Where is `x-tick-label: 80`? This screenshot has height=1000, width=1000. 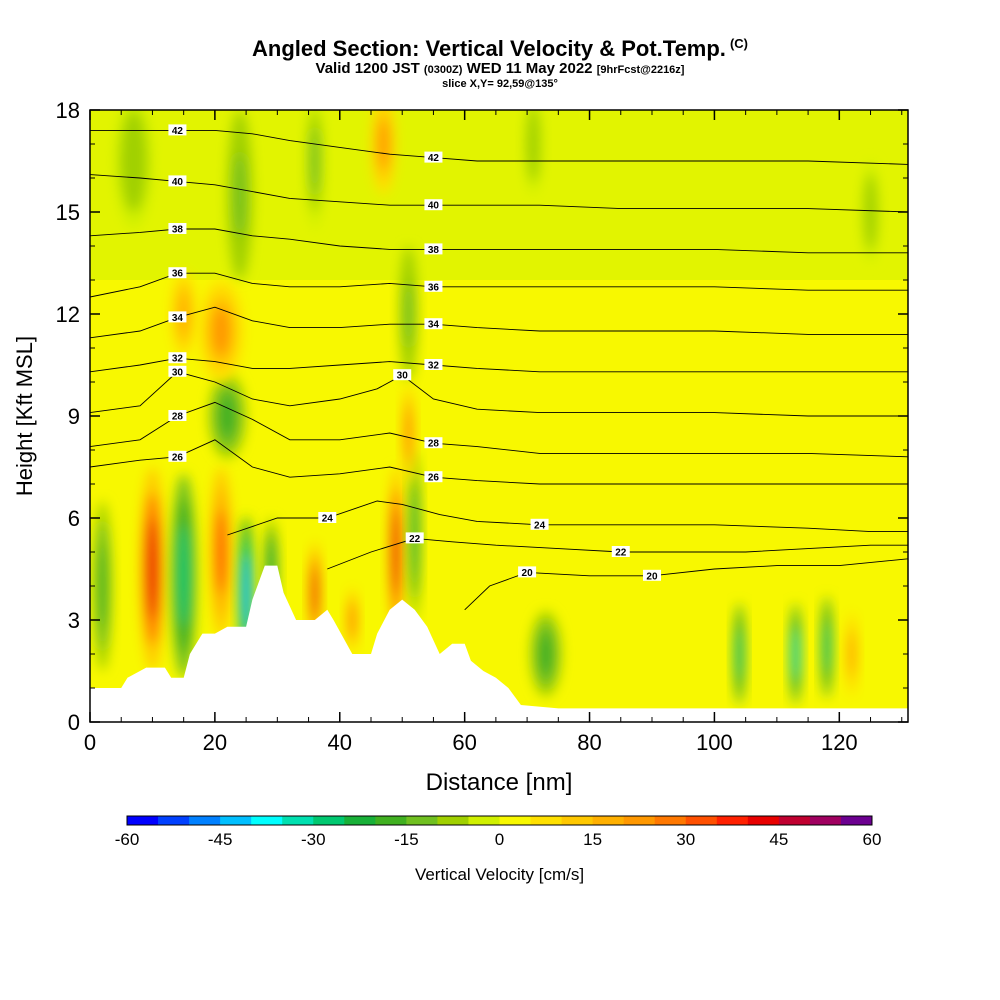 x-tick-label: 80 is located at coordinates (589, 742).